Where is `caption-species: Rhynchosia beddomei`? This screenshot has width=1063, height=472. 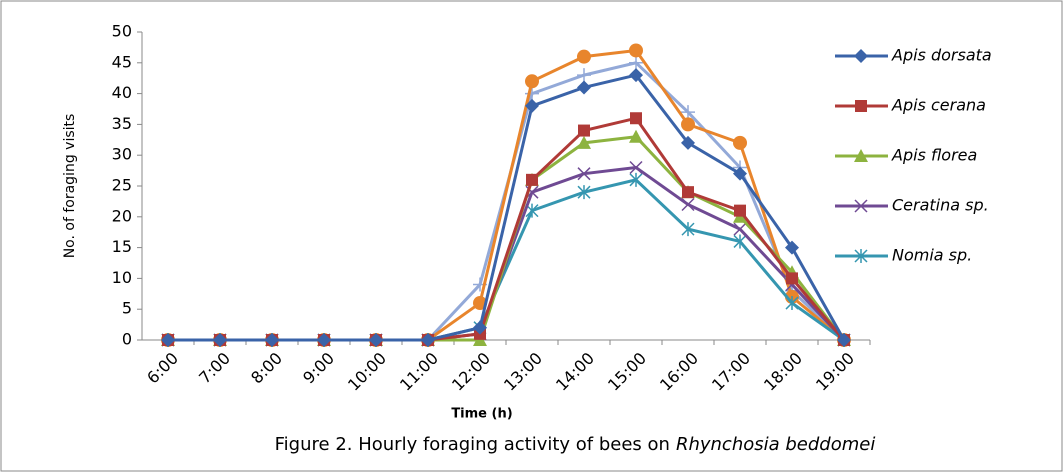 caption-species: Rhynchosia beddomei is located at coordinates (775, 444).